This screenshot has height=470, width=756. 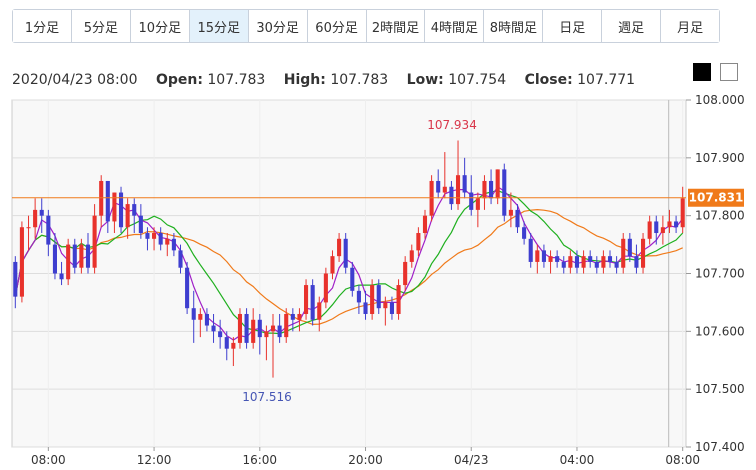 What do you see at coordinates (548, 80) in the screenshot?
I see `close-label: Close:` at bounding box center [548, 80].